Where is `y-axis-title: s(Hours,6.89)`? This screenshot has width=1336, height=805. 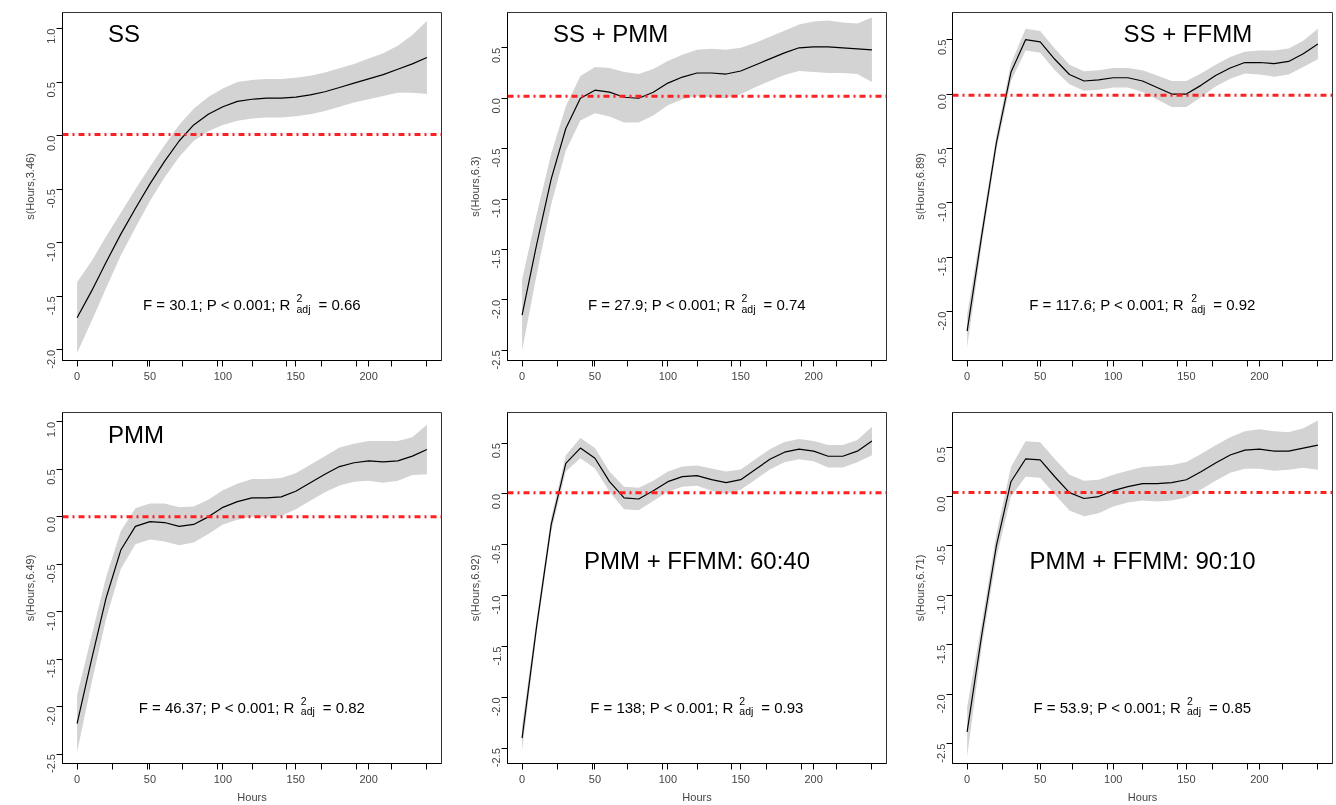 y-axis-title: s(Hours,6.89) is located at coordinates (919, 186).